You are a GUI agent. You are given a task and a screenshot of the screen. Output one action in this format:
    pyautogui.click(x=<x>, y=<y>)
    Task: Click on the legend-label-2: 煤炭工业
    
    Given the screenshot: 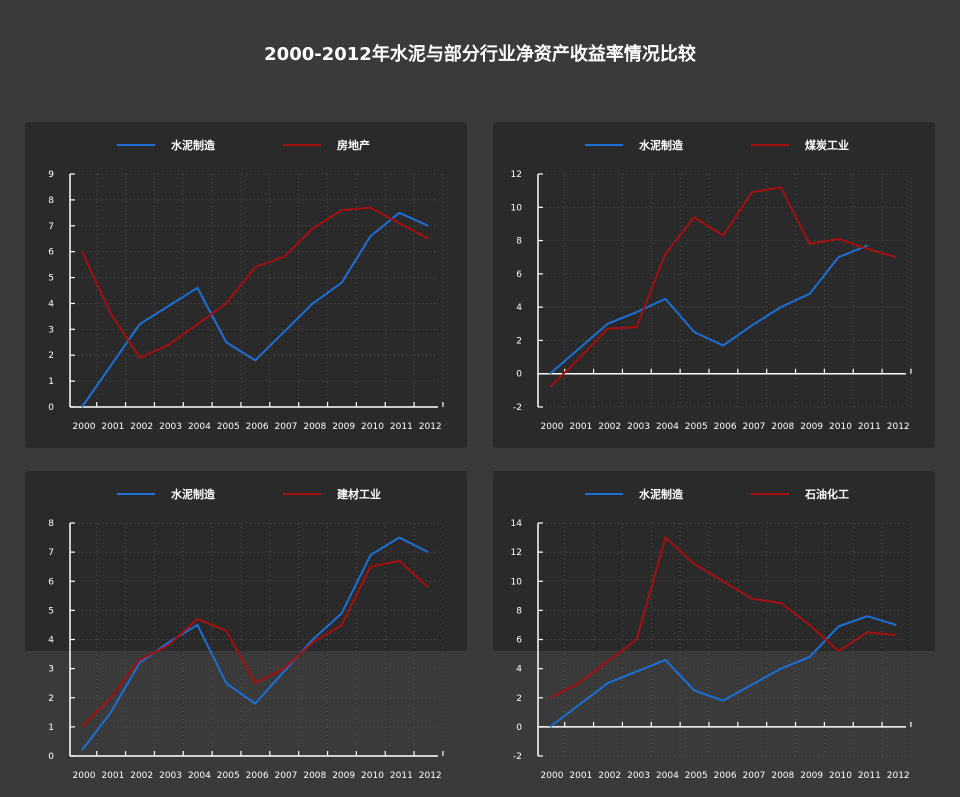 What is the action you would take?
    pyautogui.click(x=827, y=145)
    